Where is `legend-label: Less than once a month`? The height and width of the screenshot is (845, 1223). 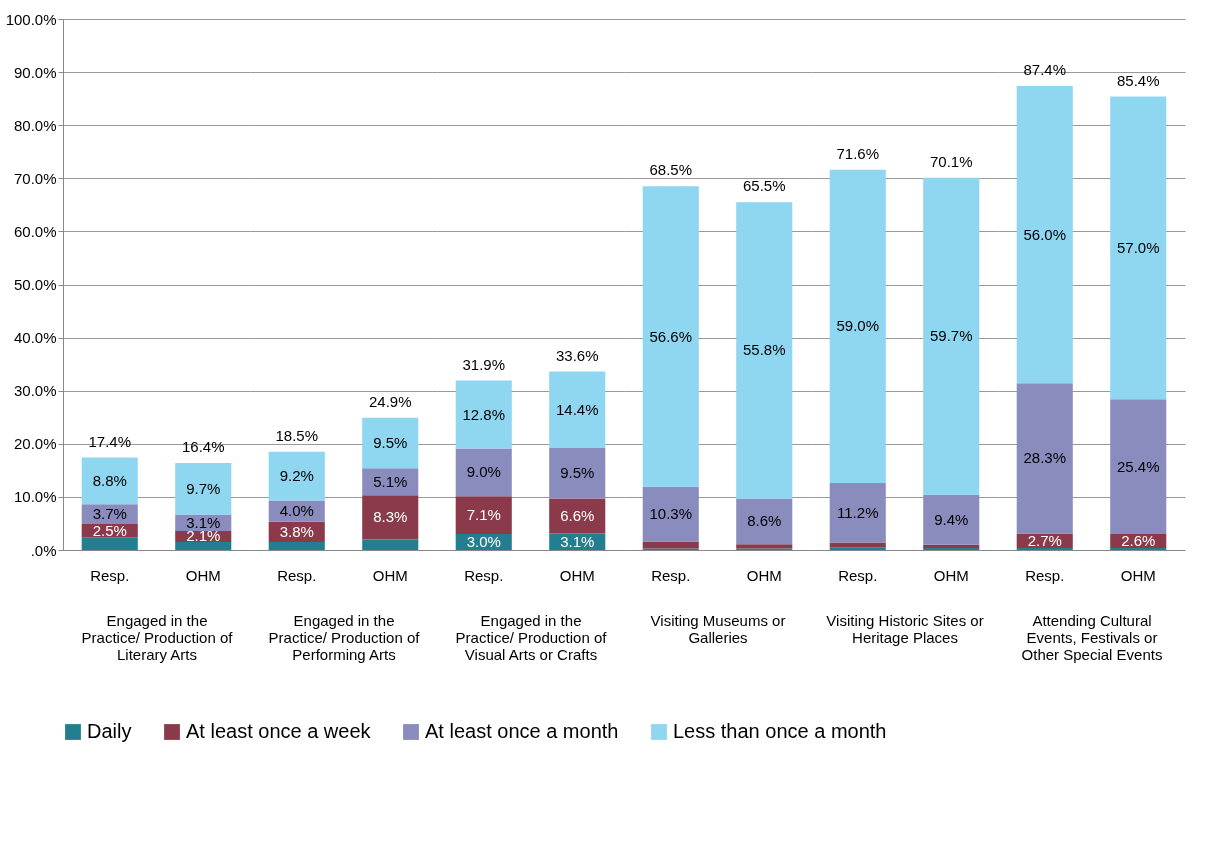
legend-label: Less than once a month is located at coordinates (780, 731).